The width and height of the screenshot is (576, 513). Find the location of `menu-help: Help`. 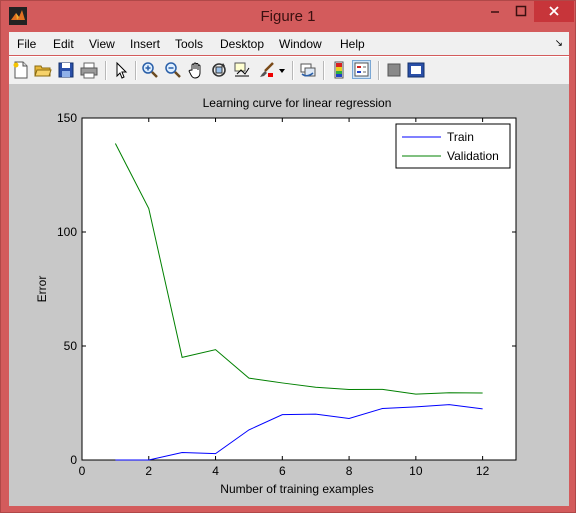

menu-help: Help is located at coordinates (352, 44).